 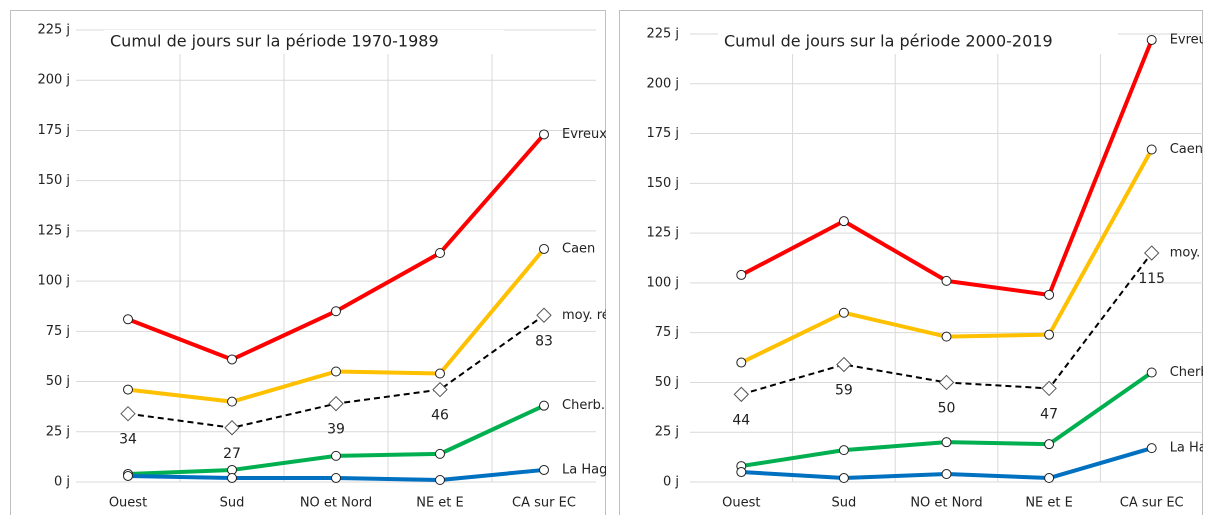 What do you see at coordinates (274, 41) in the screenshot?
I see `chart-title: Cumul de jours sur la période 1970-1989` at bounding box center [274, 41].